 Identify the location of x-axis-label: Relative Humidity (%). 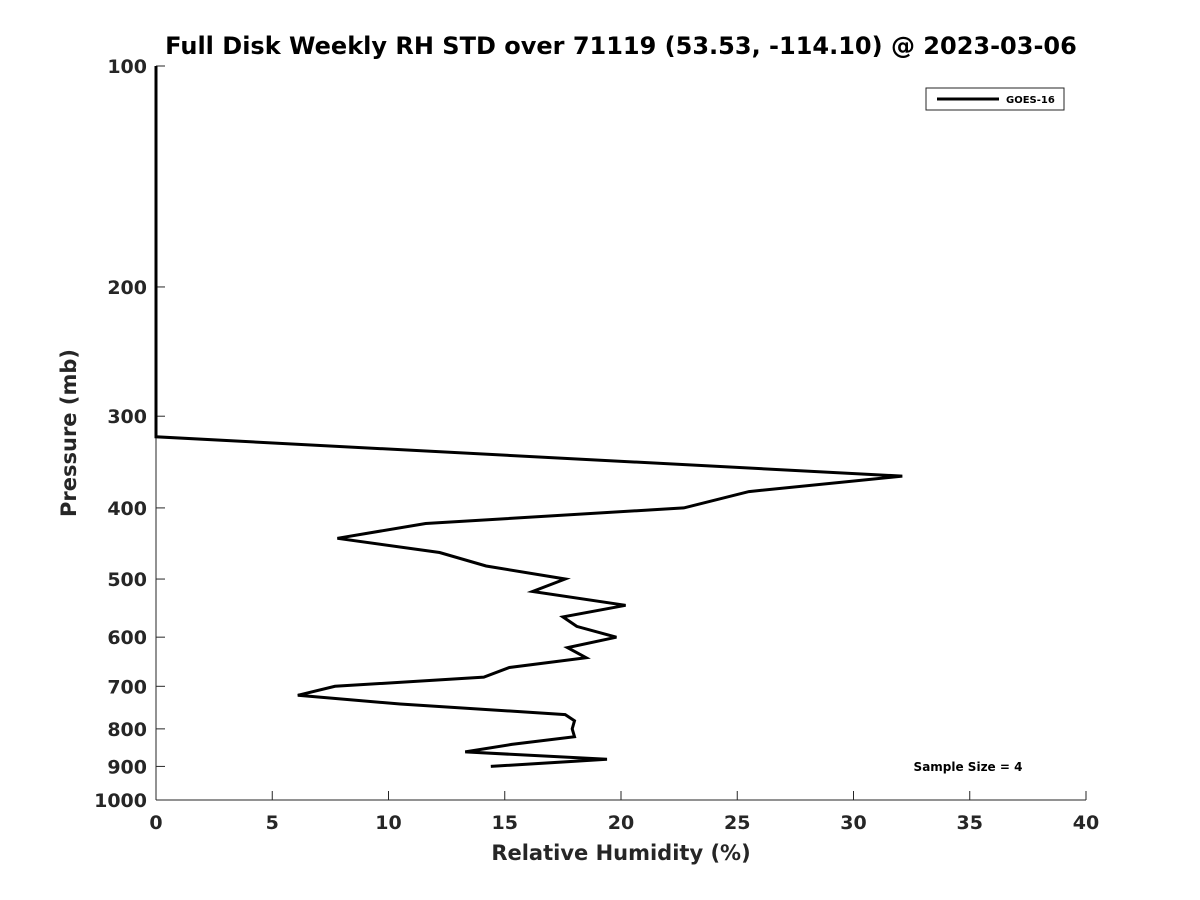
(620, 853).